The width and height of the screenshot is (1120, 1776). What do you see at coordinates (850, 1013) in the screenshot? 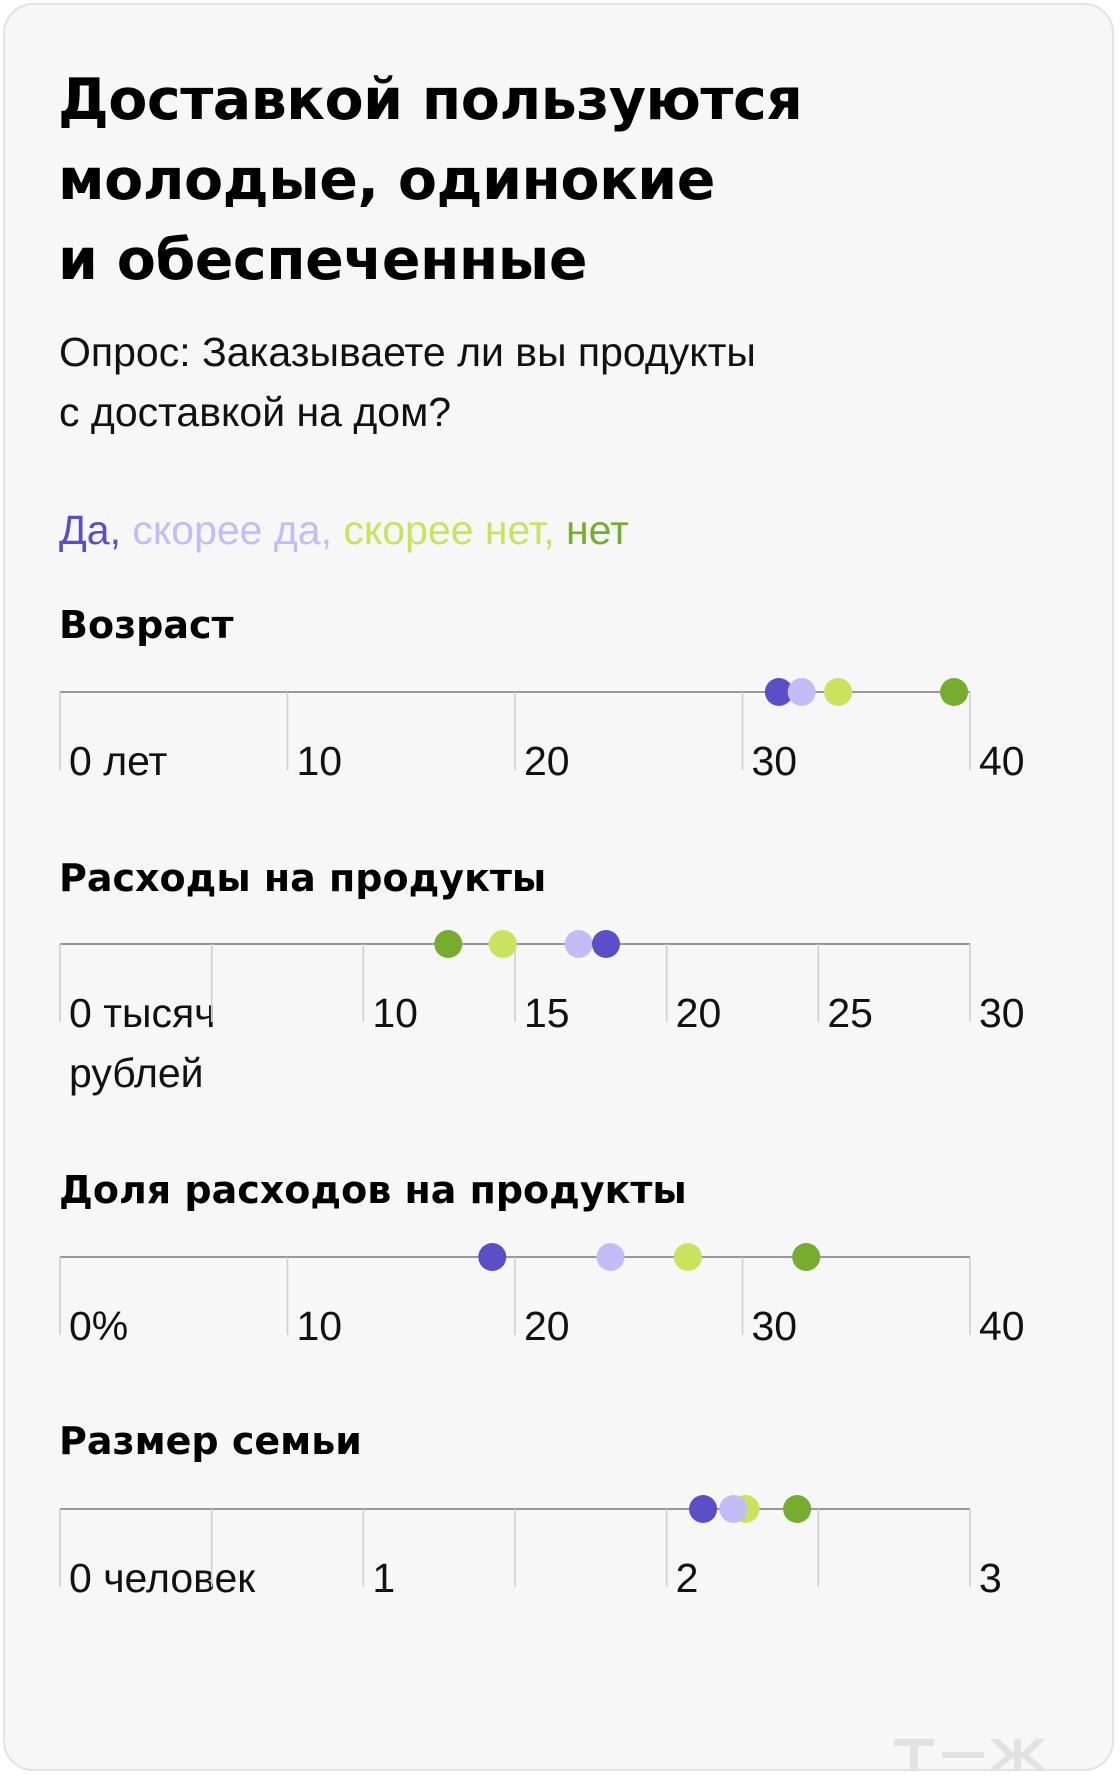
I see `tick-label: 25` at bounding box center [850, 1013].